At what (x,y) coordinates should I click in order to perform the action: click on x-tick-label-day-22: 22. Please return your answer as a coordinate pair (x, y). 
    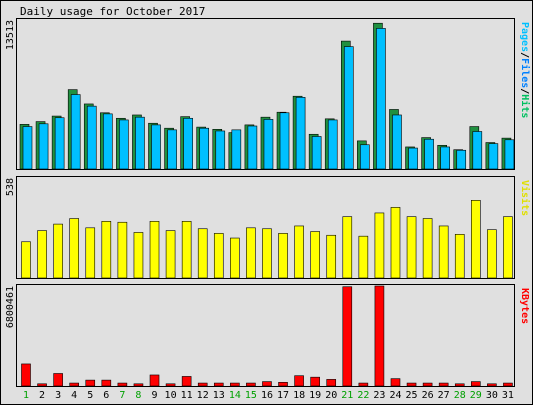
    Looking at the image, I should click on (363, 395).